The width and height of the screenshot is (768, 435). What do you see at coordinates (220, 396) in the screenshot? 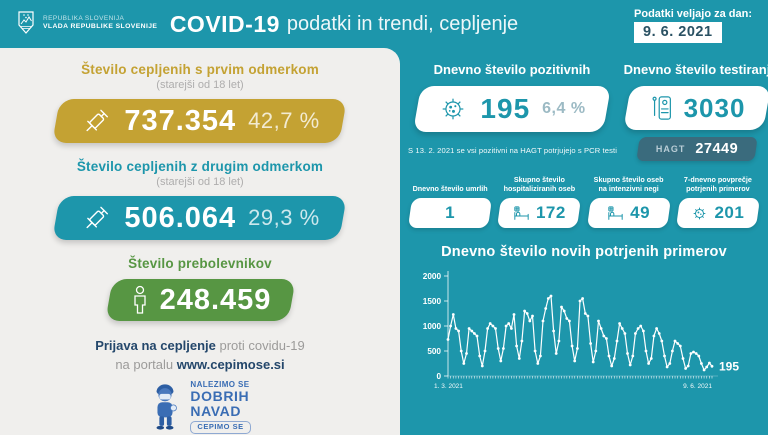
I see `campaign-line2: DOBRIH` at bounding box center [220, 396].